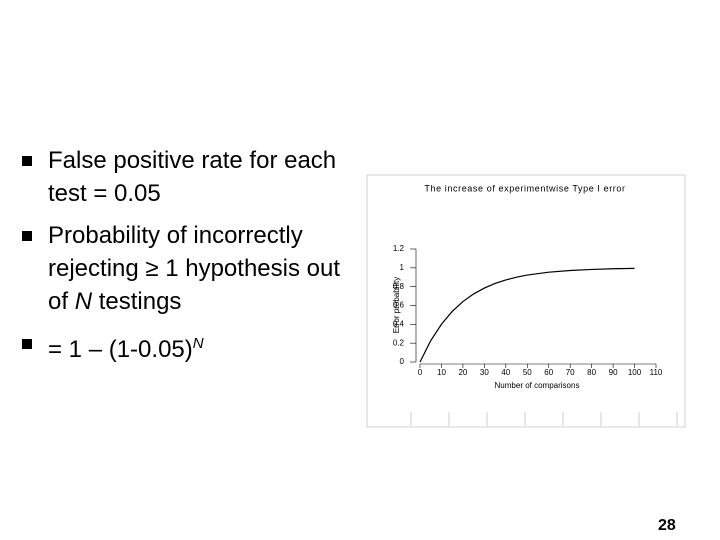  I want to click on bullet: False positive rate for each test = 0.05, so click(187, 177).